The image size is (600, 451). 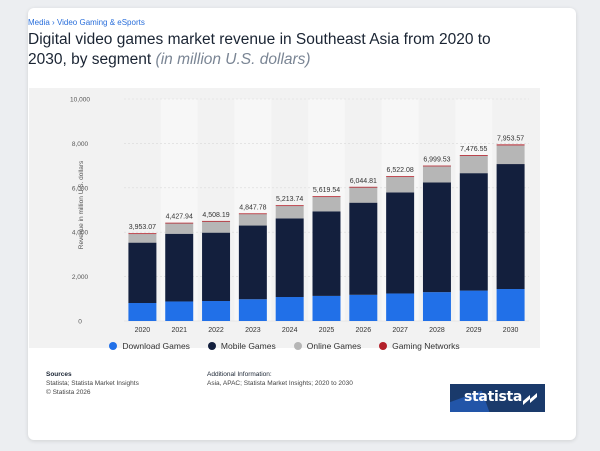 What do you see at coordinates (39, 22) in the screenshot?
I see `breadcrumb-parent-link: Media` at bounding box center [39, 22].